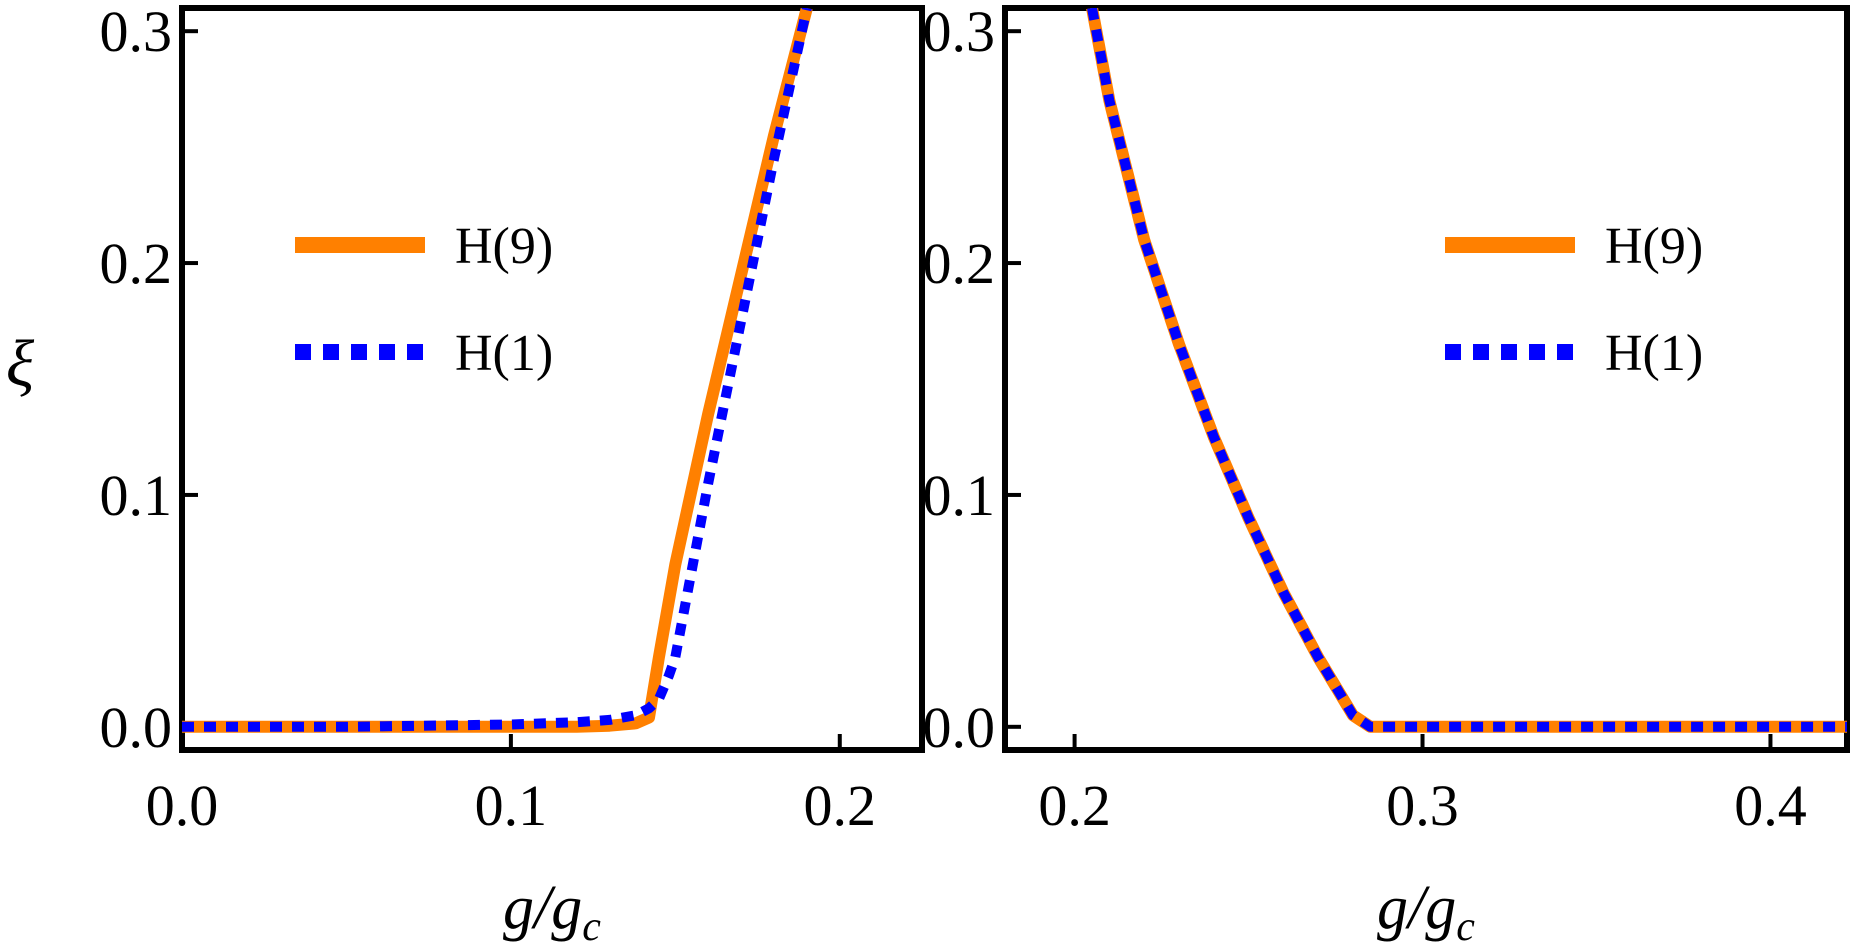  Describe the element at coordinates (511, 805) in the screenshot. I see `x-tick-label: 0.1` at that location.